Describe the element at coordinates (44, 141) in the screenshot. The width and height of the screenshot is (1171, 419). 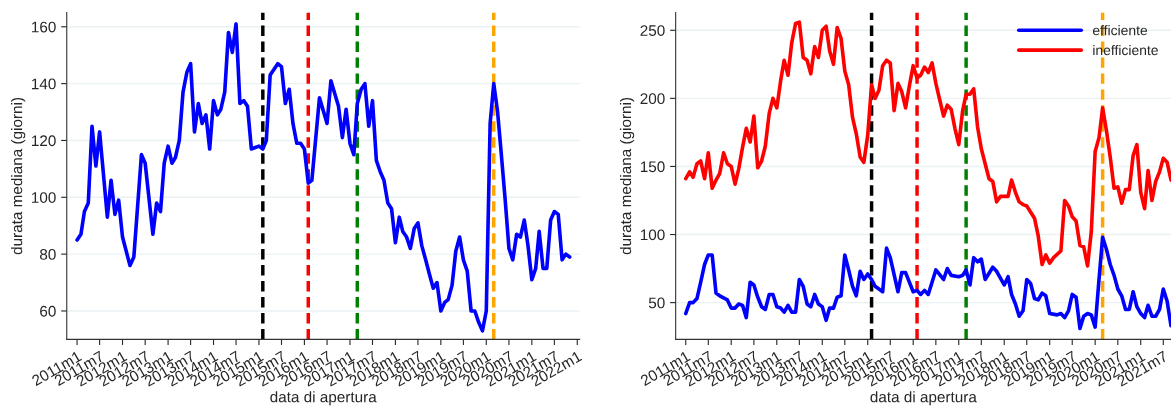
I see `y-tick-label: 120` at that location.